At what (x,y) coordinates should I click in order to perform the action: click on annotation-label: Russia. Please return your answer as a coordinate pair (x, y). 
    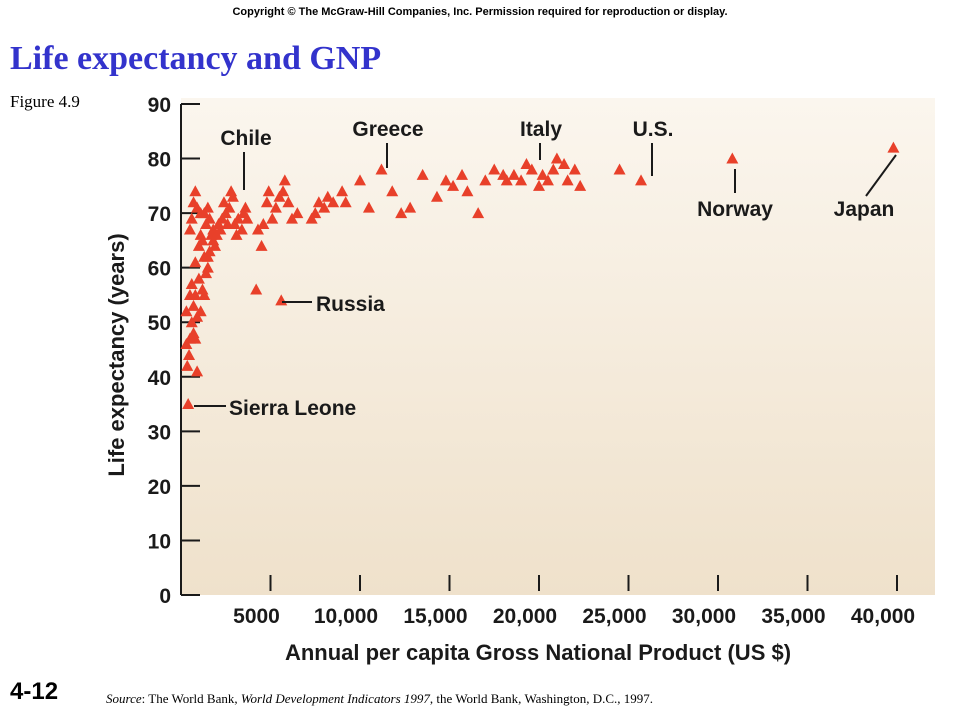
    Looking at the image, I should click on (350, 304).